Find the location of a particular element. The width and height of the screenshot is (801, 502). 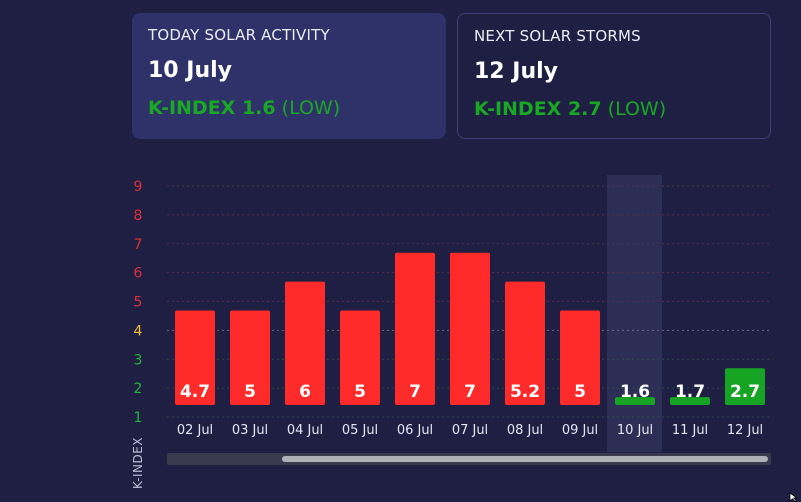

y-tick-label: 5 is located at coordinates (138, 303).